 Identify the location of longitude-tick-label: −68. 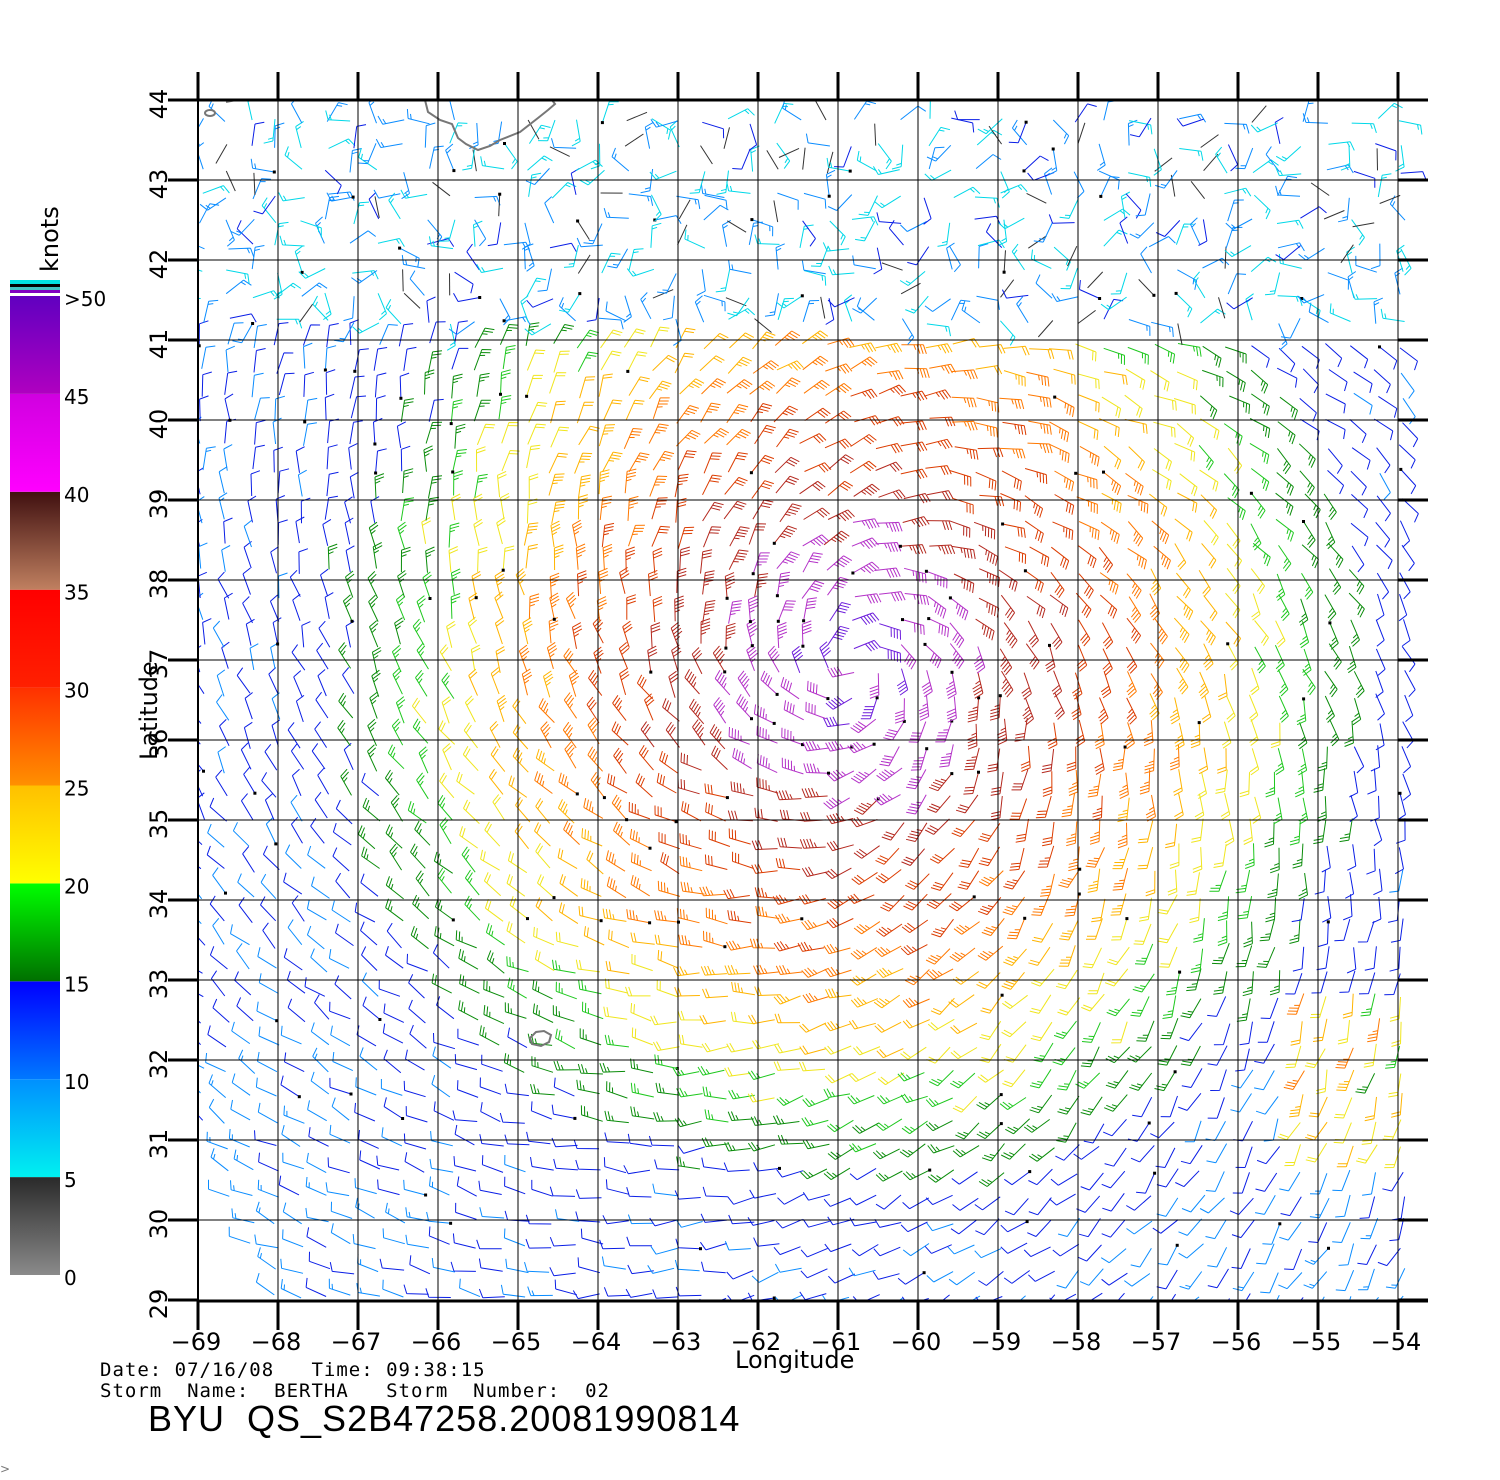
(276, 1342).